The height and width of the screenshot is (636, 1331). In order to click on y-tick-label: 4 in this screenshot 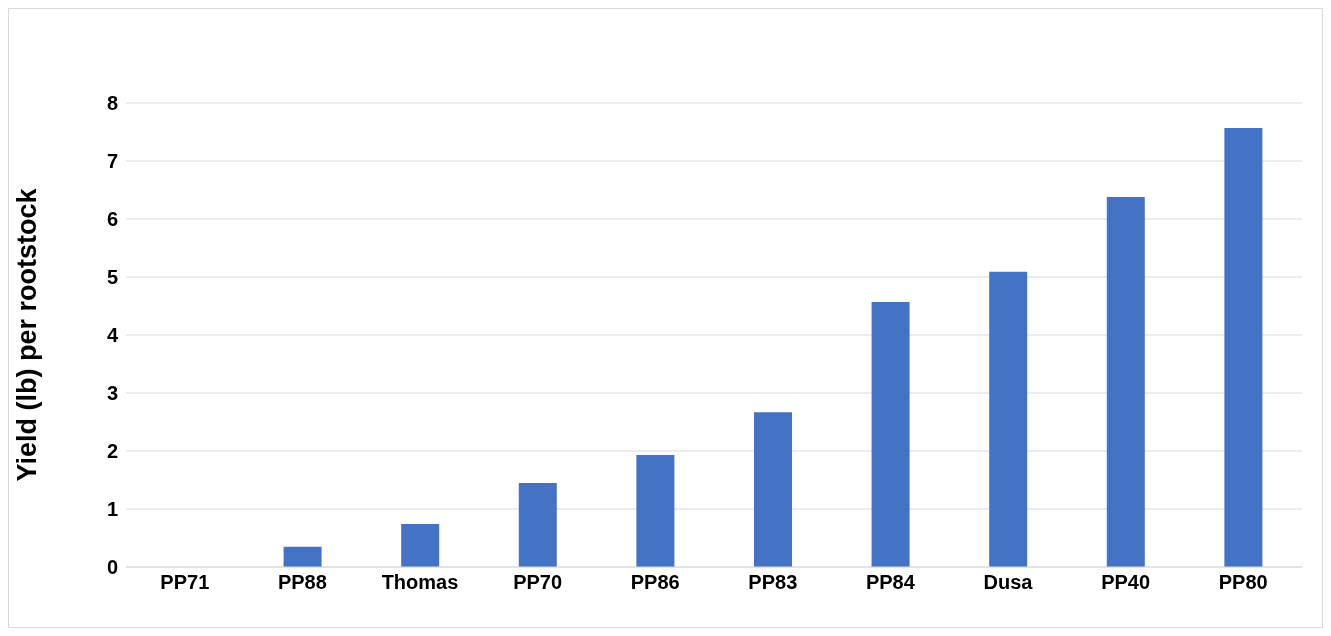, I will do `click(112, 335)`.